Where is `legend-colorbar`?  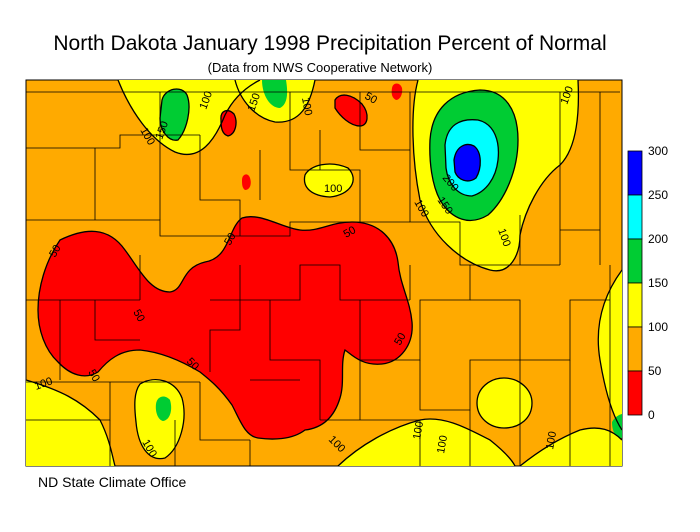 legend-colorbar is located at coordinates (635, 283).